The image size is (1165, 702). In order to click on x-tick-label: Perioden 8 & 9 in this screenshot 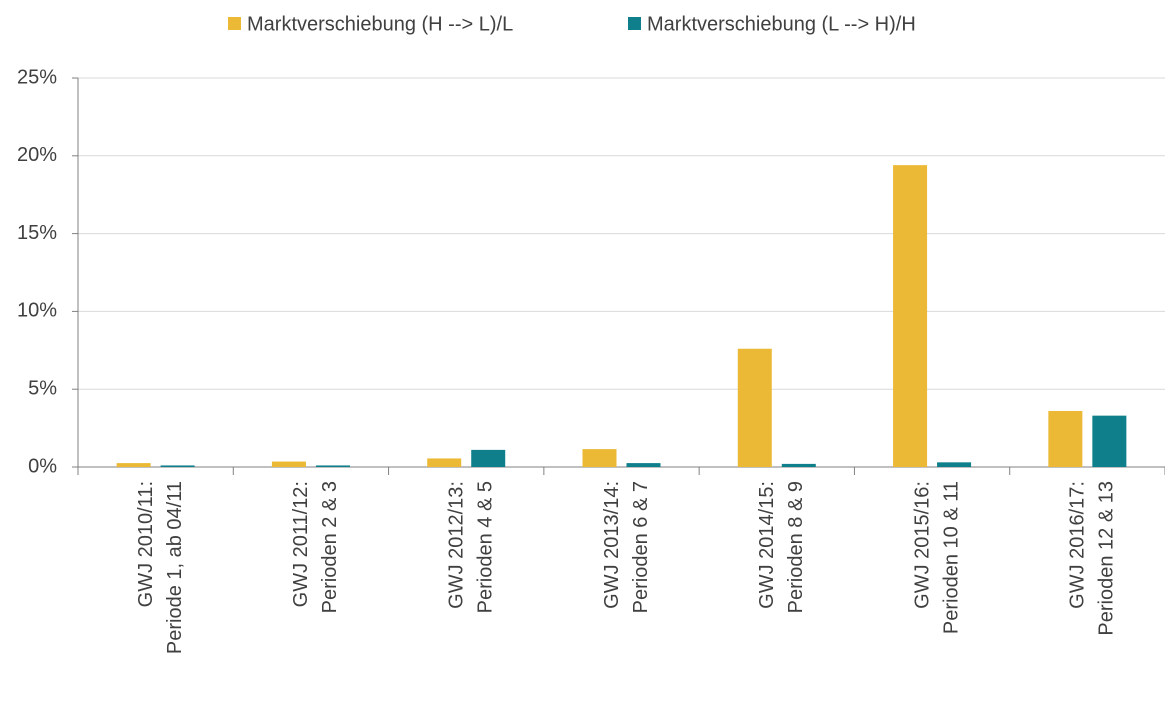, I will do `click(796, 547)`.